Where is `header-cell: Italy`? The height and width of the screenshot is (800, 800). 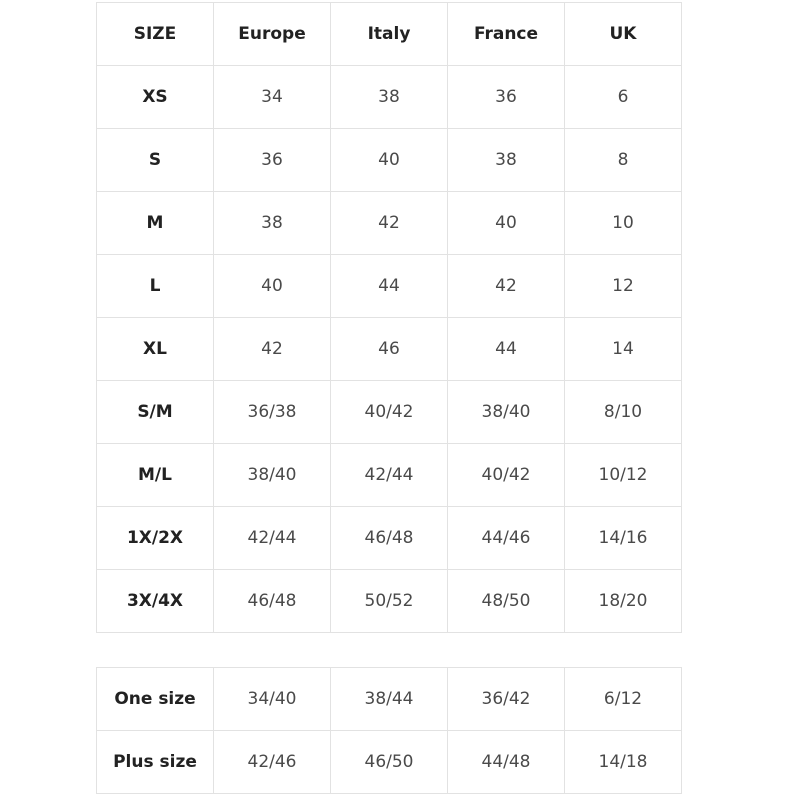
header-cell: Italy is located at coordinates (389, 34).